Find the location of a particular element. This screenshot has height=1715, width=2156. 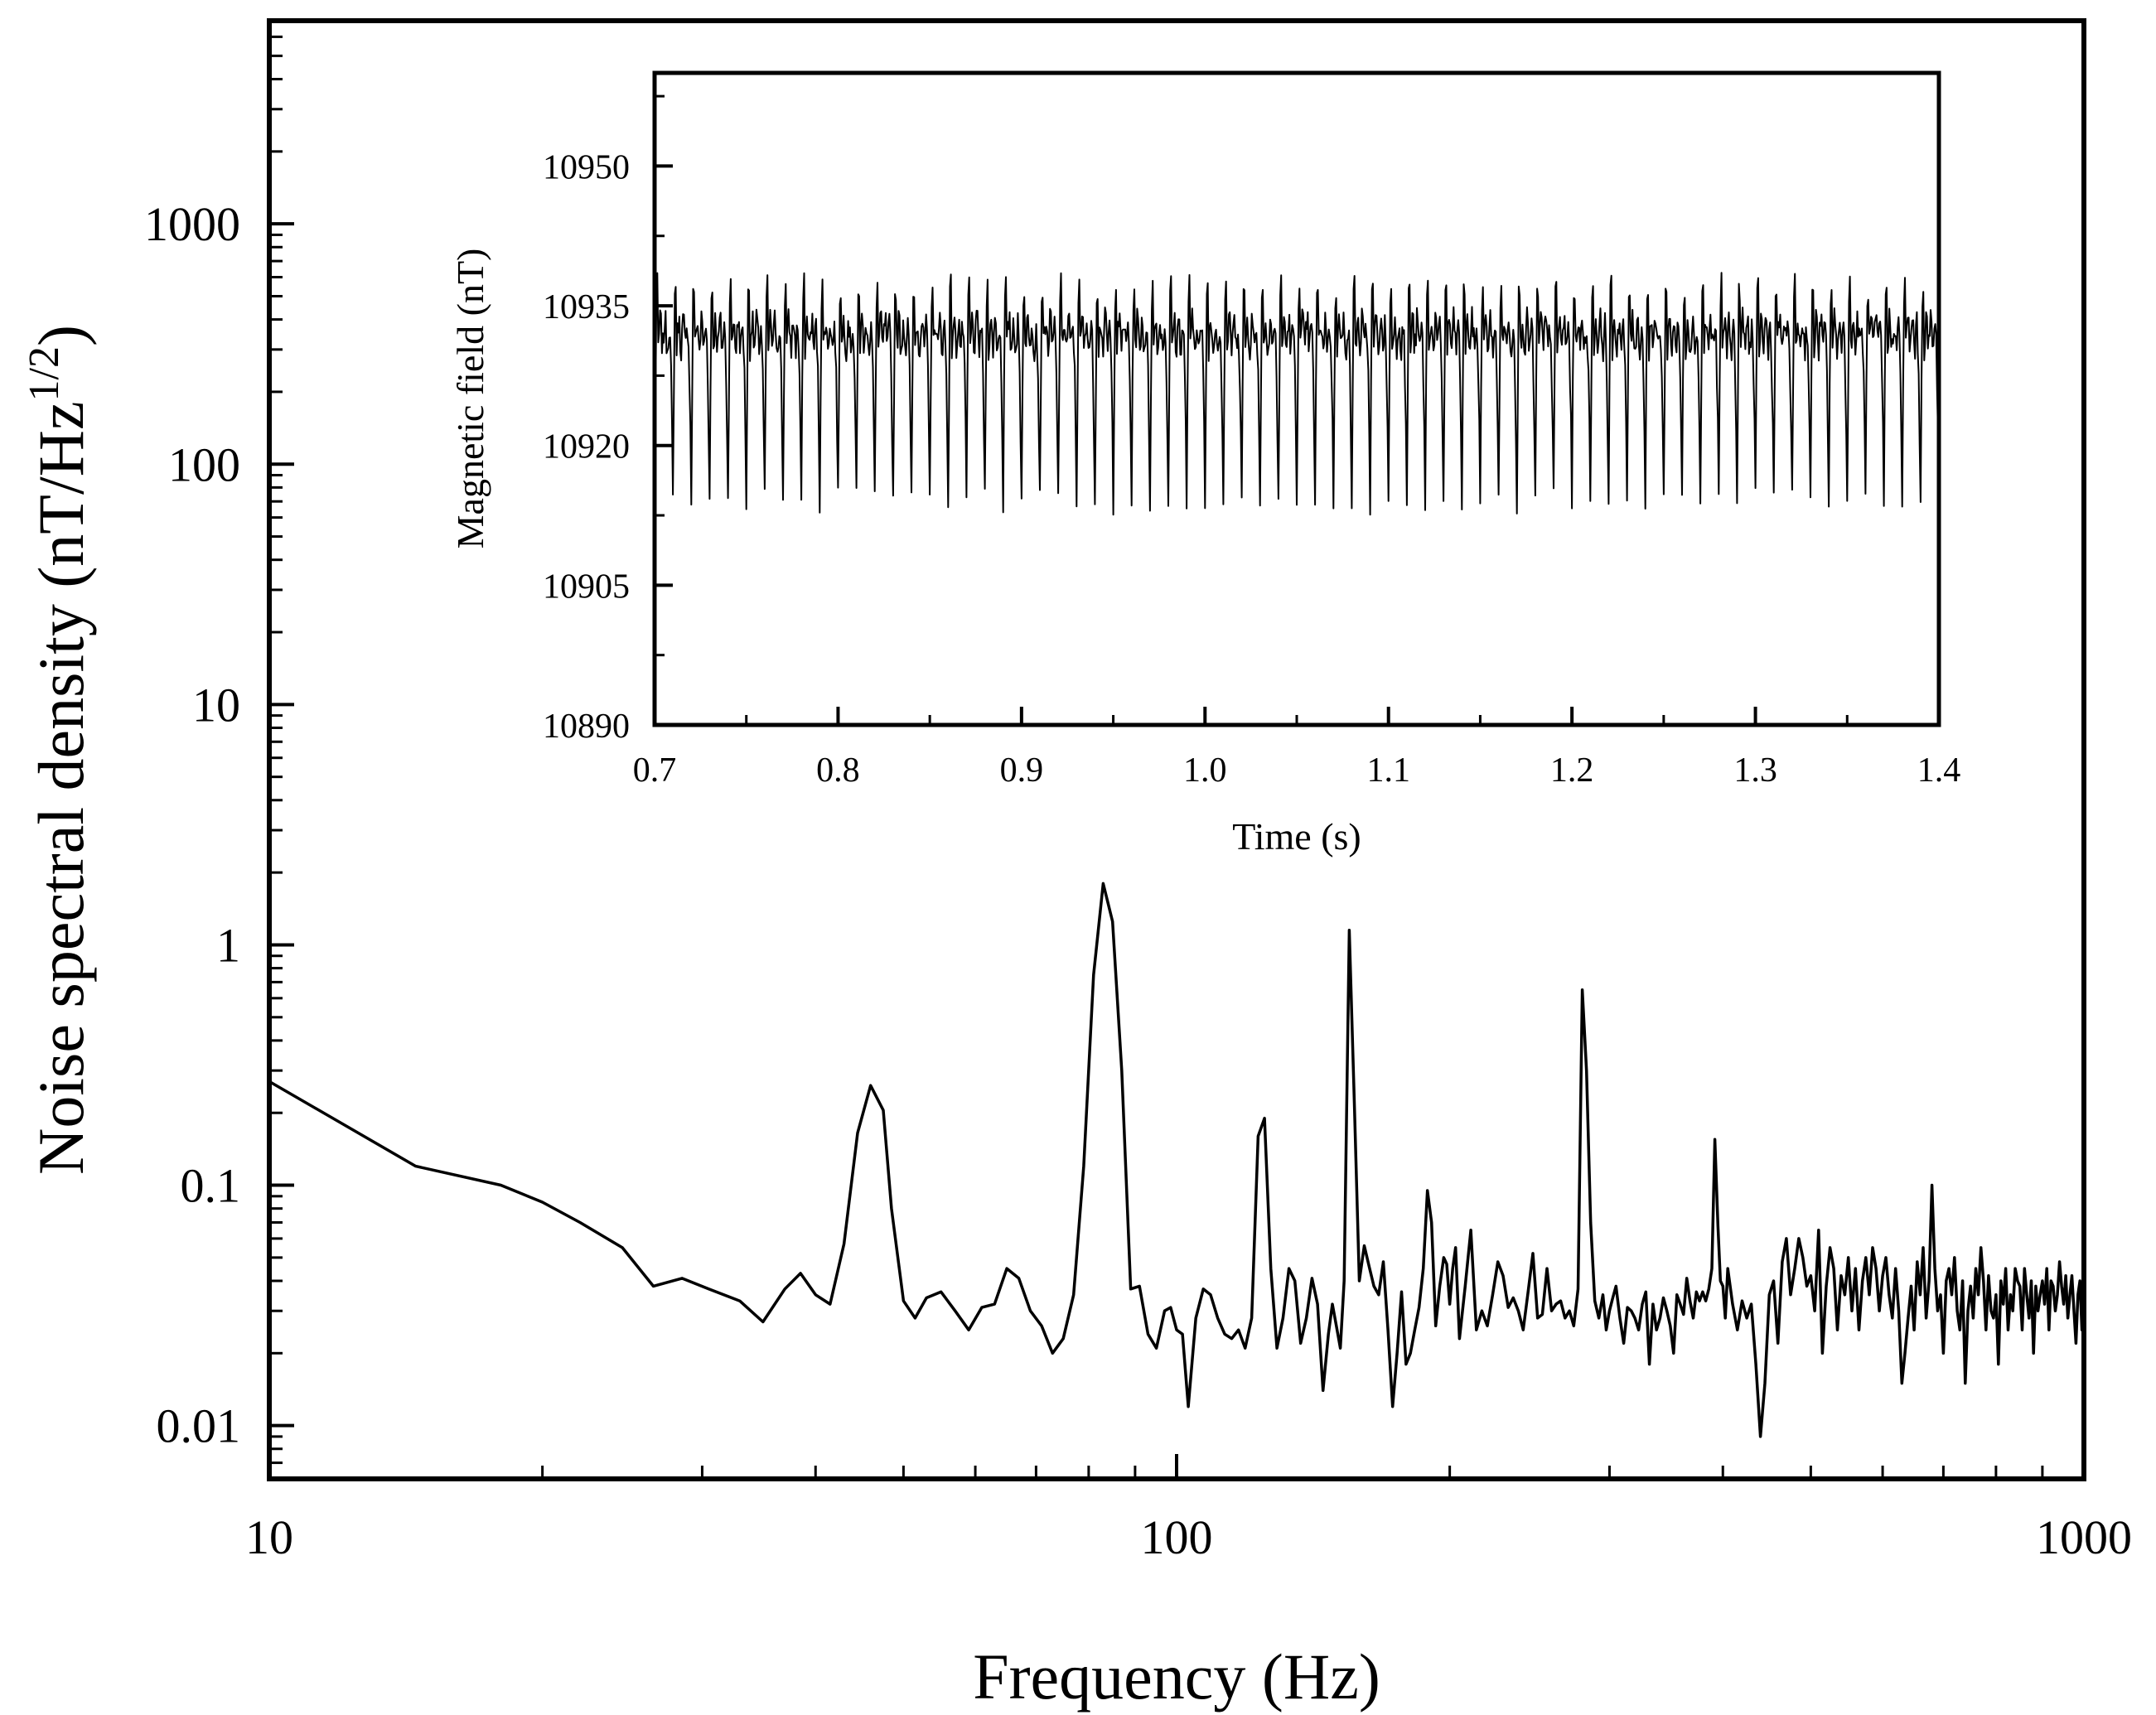

main-y-tick-label: 10 is located at coordinates (216, 705).